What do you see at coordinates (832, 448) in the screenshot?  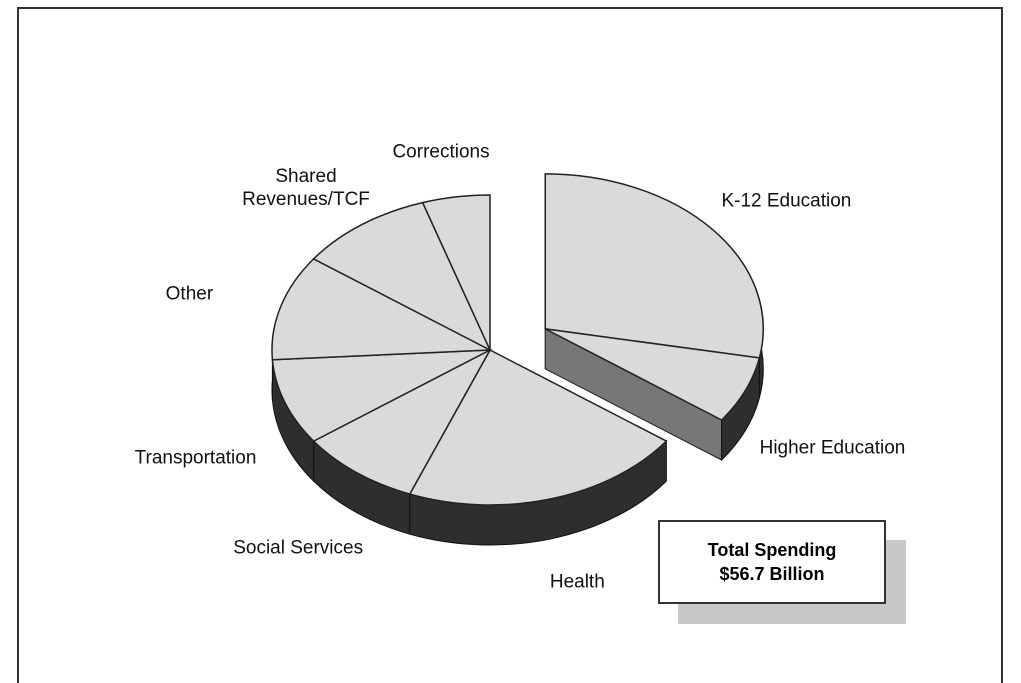 I see `slice-label: Higher Education` at bounding box center [832, 448].